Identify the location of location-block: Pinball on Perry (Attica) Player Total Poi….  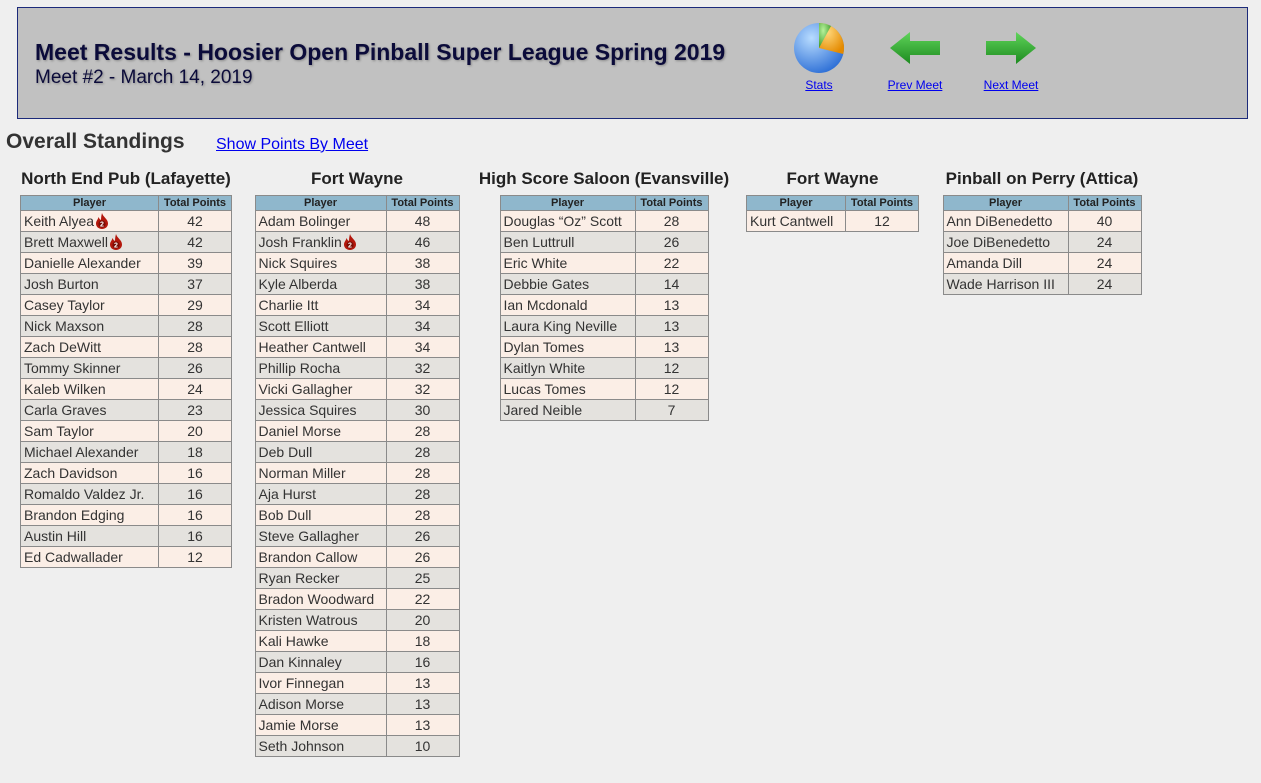
(1042, 232).